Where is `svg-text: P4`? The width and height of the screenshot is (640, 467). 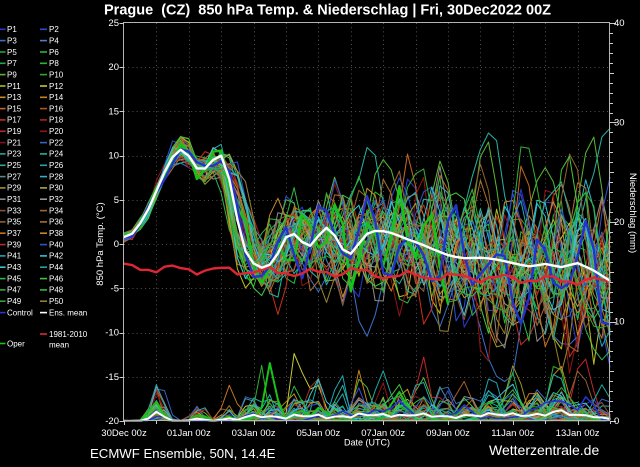
svg-text: P4 is located at coordinates (54, 40).